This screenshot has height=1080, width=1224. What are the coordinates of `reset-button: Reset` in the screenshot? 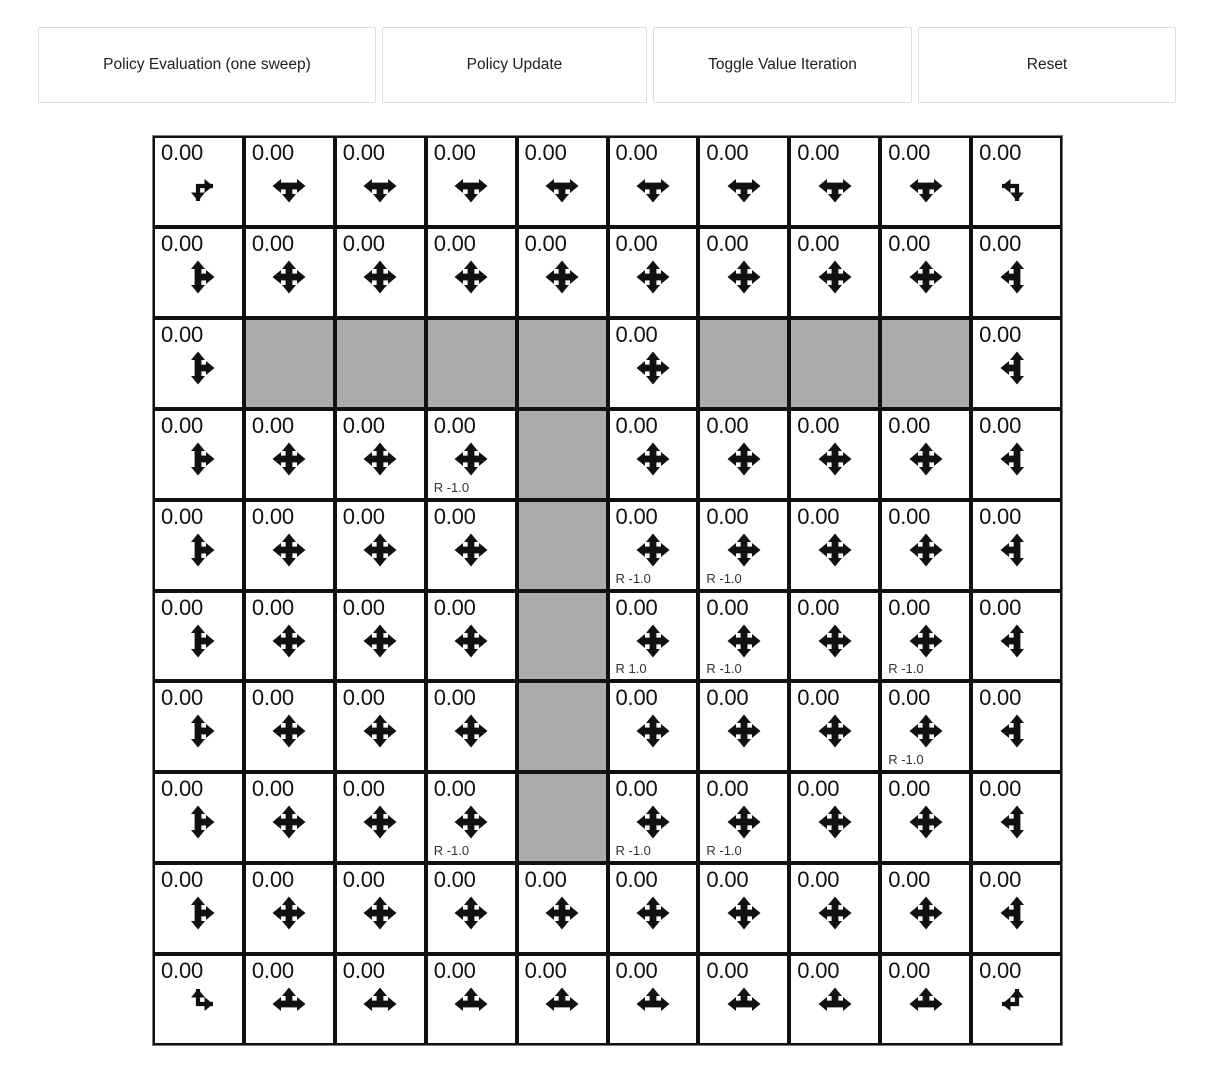 It's located at (1047, 65).